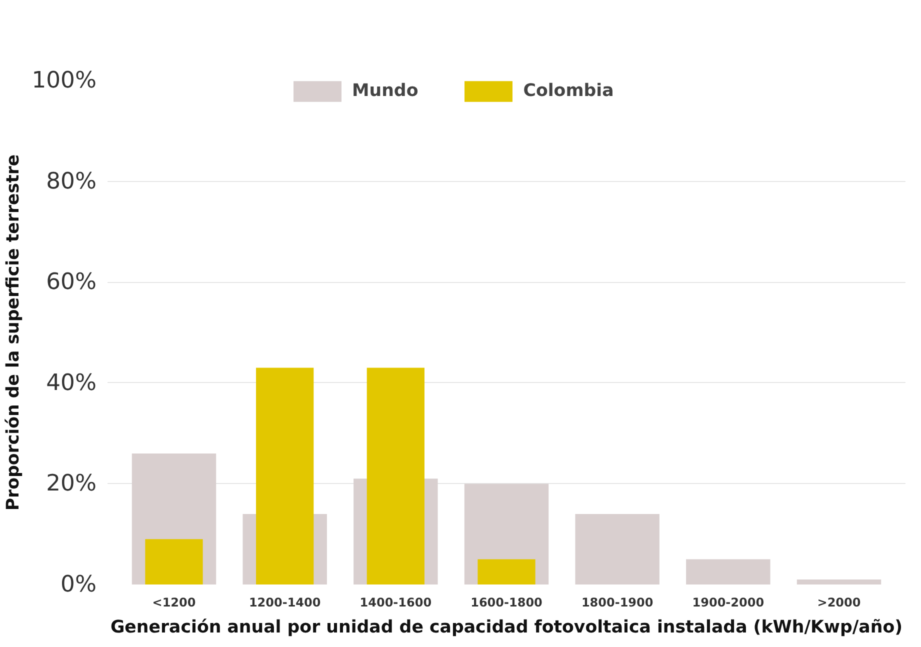 The image size is (921, 647). What do you see at coordinates (728, 603) in the screenshot?
I see `x-tick-label: 1900-2000` at bounding box center [728, 603].